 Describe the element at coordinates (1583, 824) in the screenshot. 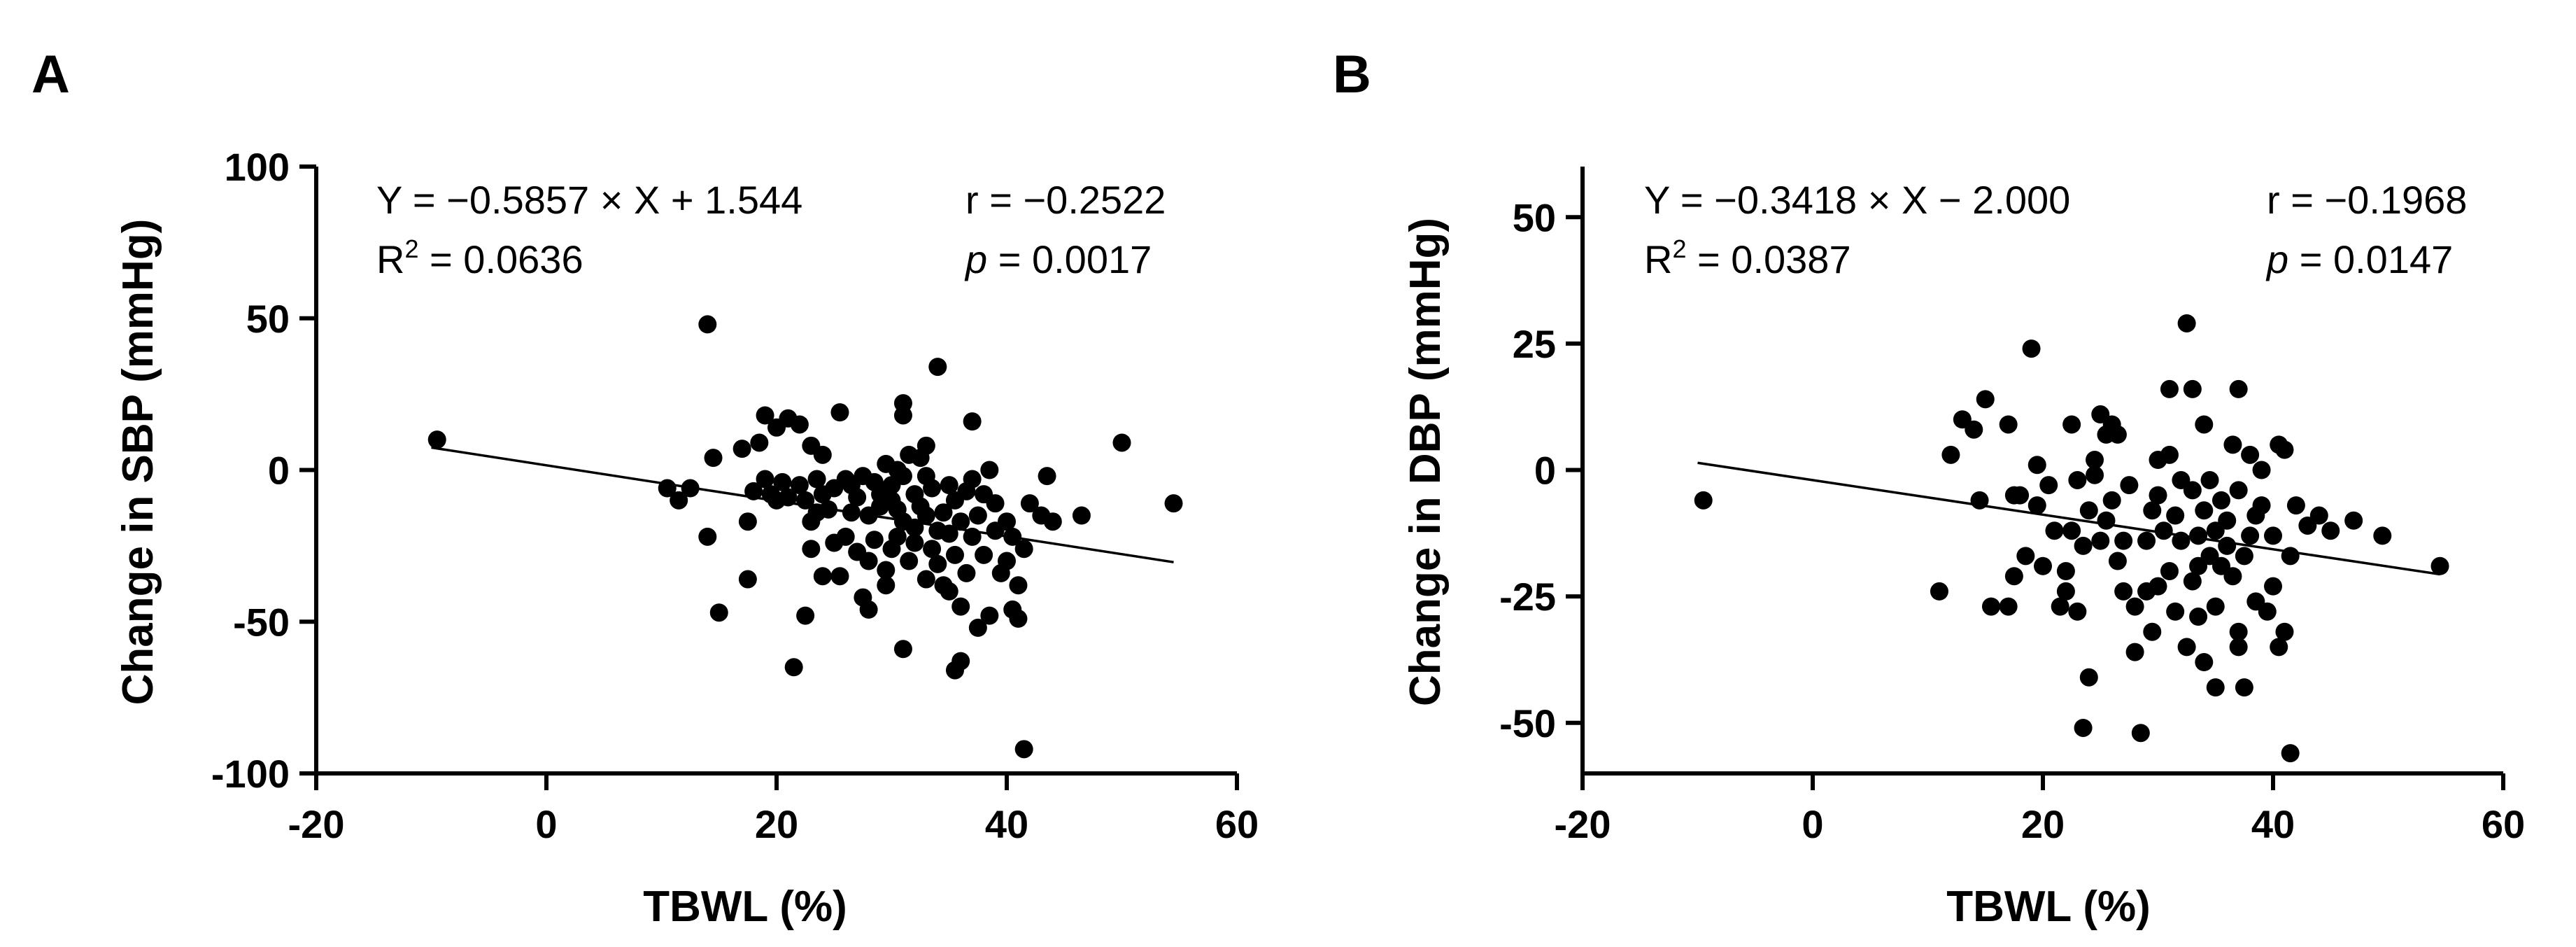

I see `x-tick-label: -20` at that location.